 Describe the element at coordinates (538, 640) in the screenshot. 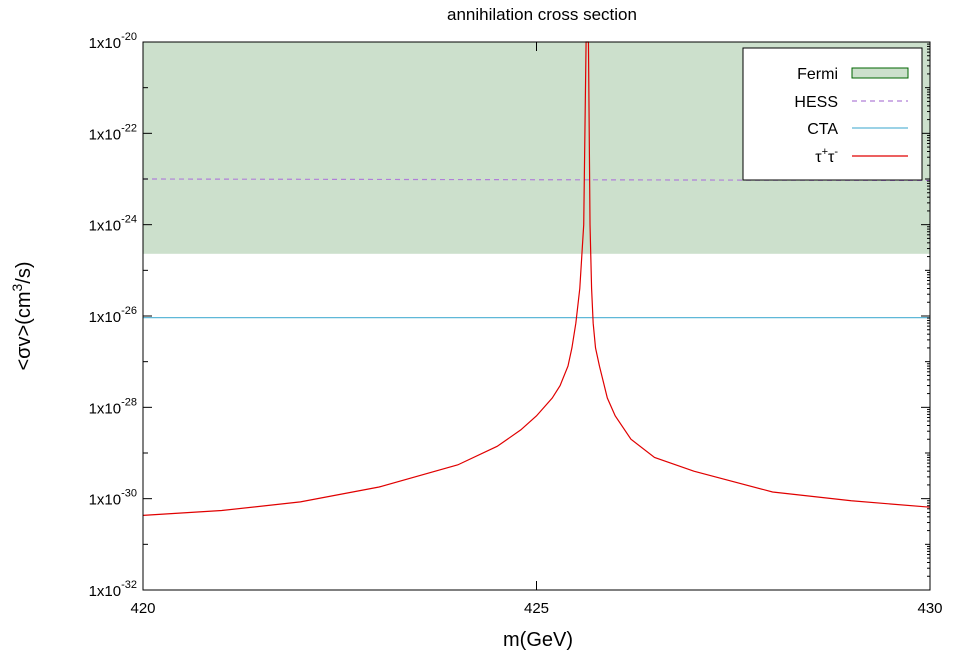

I see `x-axis-label: m(GeV)` at that location.